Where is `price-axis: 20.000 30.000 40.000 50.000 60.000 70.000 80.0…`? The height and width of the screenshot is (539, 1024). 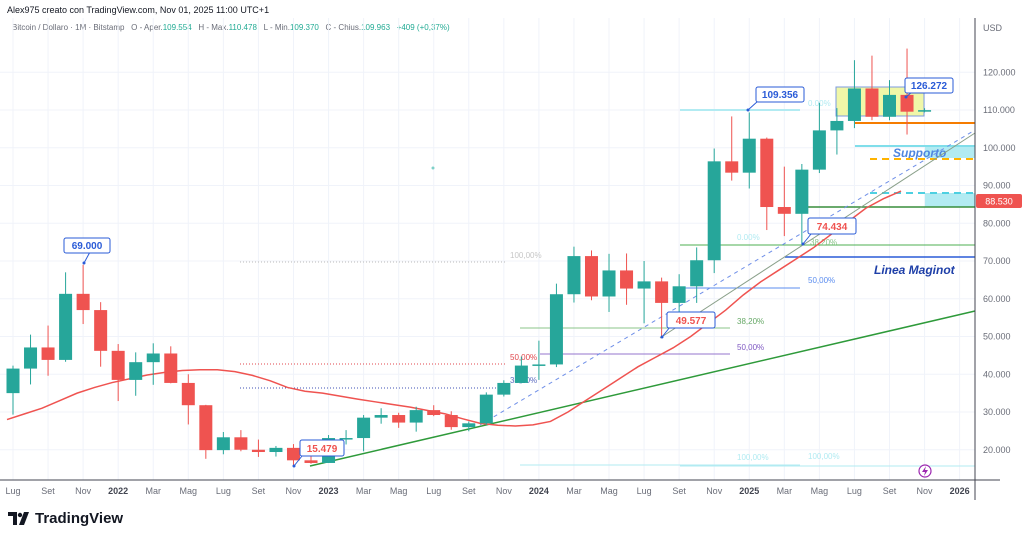
price-axis: 20.000 30.000 40.000 50.000 60.000 70.000 80.0… is located at coordinates (999, 261).